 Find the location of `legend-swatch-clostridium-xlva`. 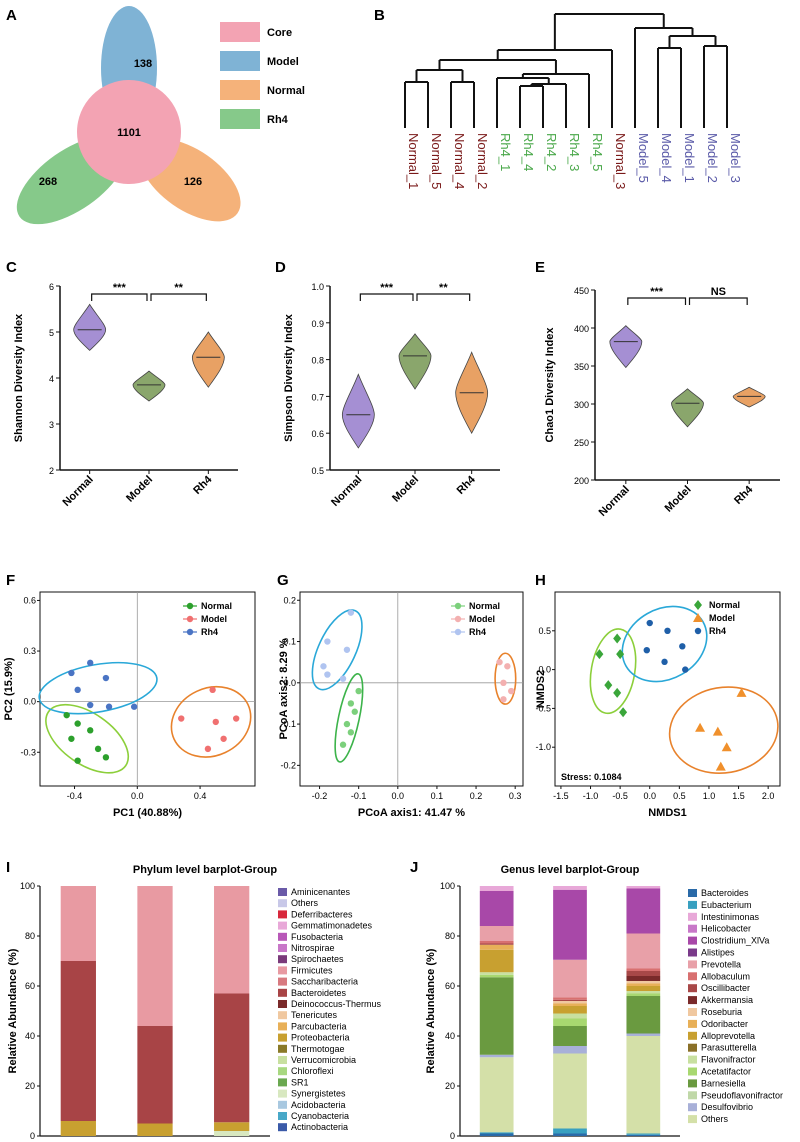

legend-swatch-clostridium-xlva is located at coordinates (692, 940).